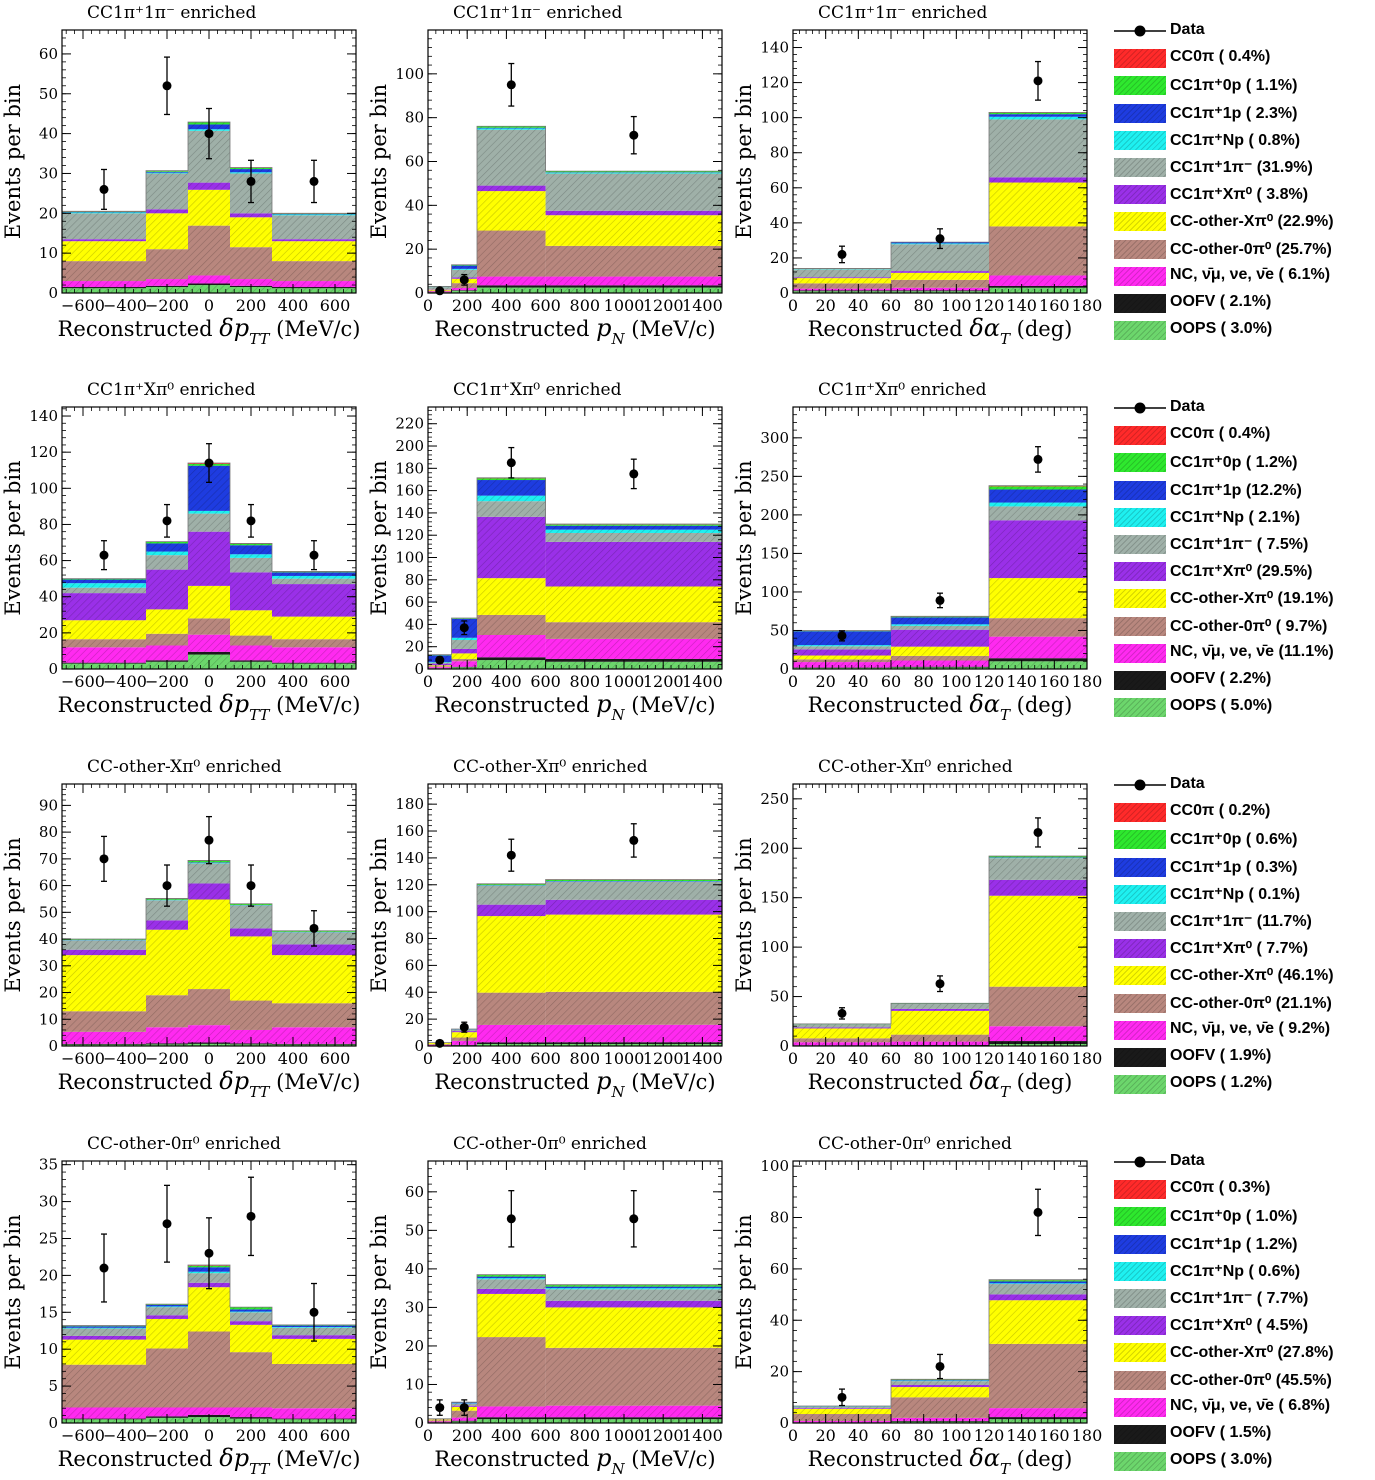 This screenshot has width=1375, height=1480. What do you see at coordinates (184, 1144) in the screenshot?
I see `chart-title: CC-other-0π⁰ enriched` at bounding box center [184, 1144].